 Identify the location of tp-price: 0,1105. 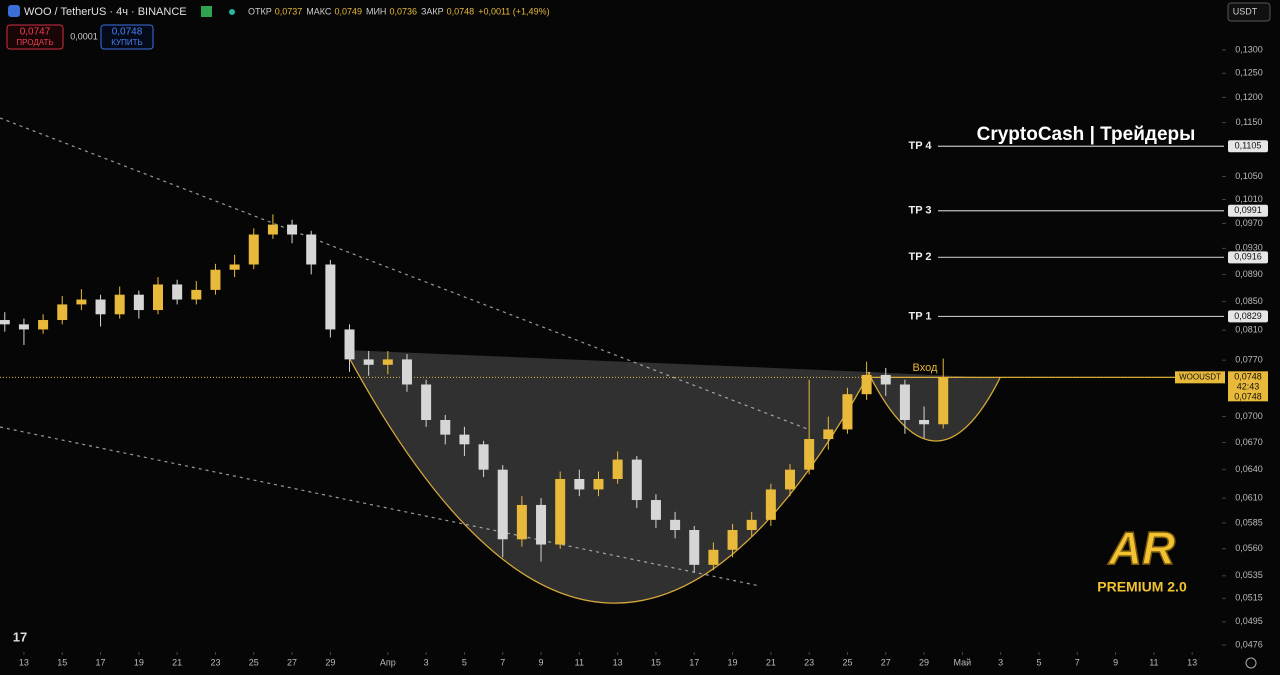
(1248, 146).